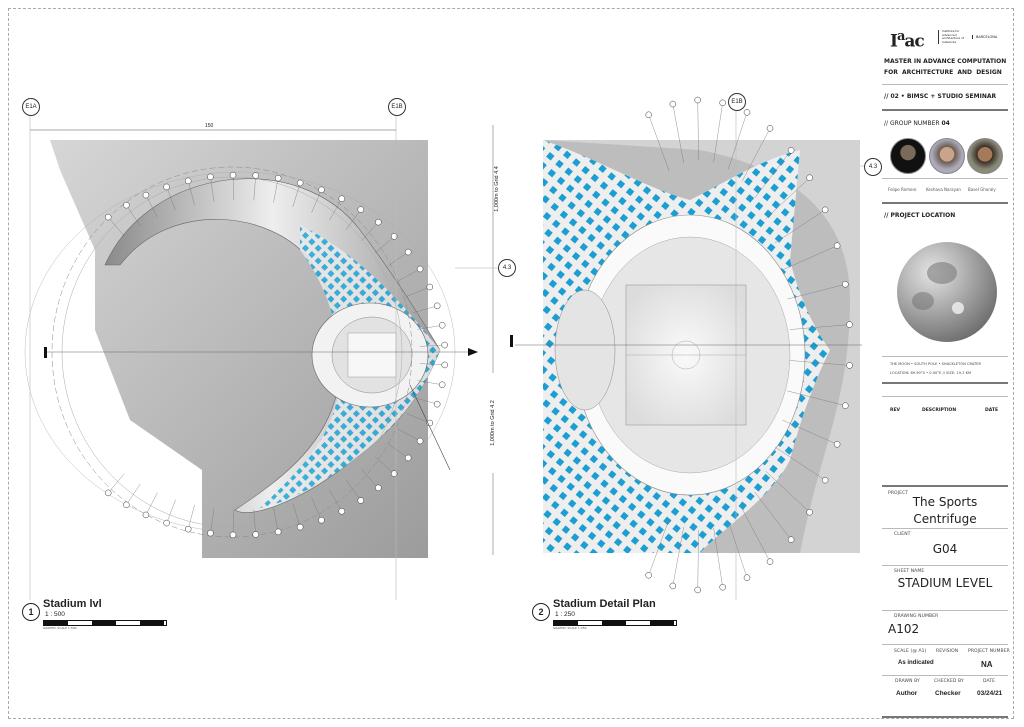 The image size is (1024, 727). What do you see at coordinates (60, 628) in the screenshot?
I see `scale-caption-1: GRAPHIC SCALE 1:500` at bounding box center [60, 628].